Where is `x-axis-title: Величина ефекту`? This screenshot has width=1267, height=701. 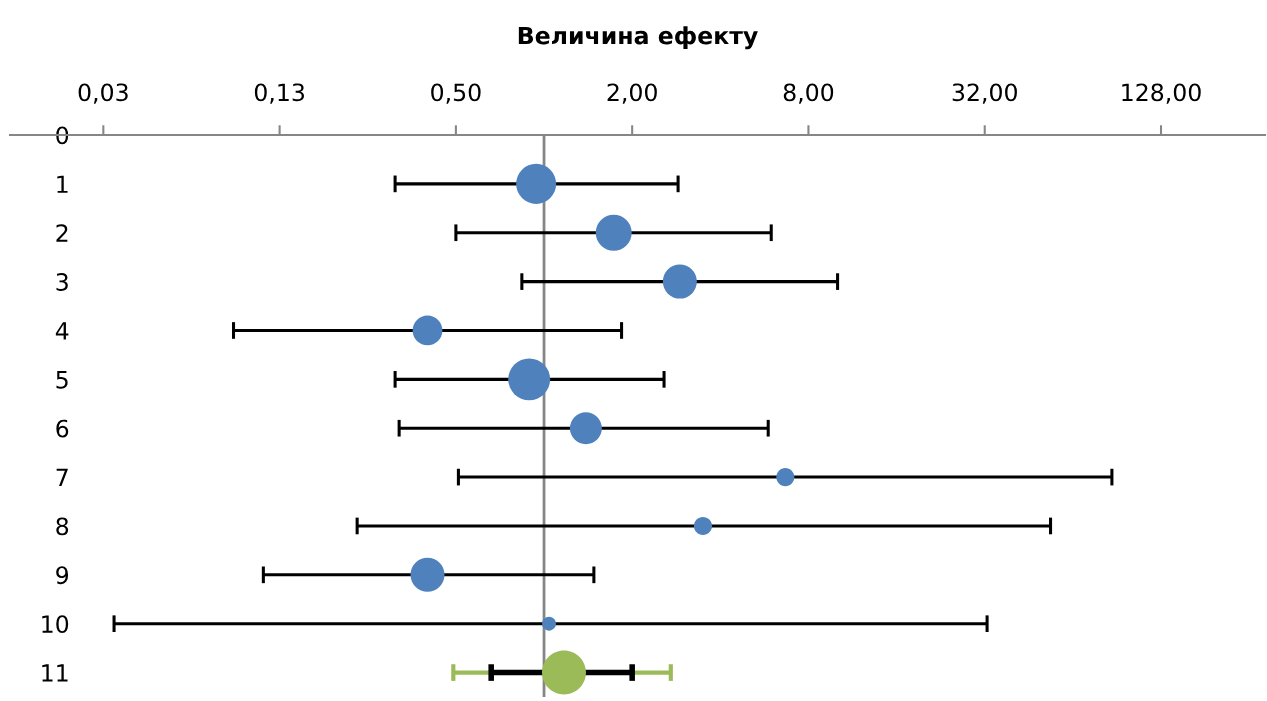
x-axis-title: Величина ефекту is located at coordinates (638, 38).